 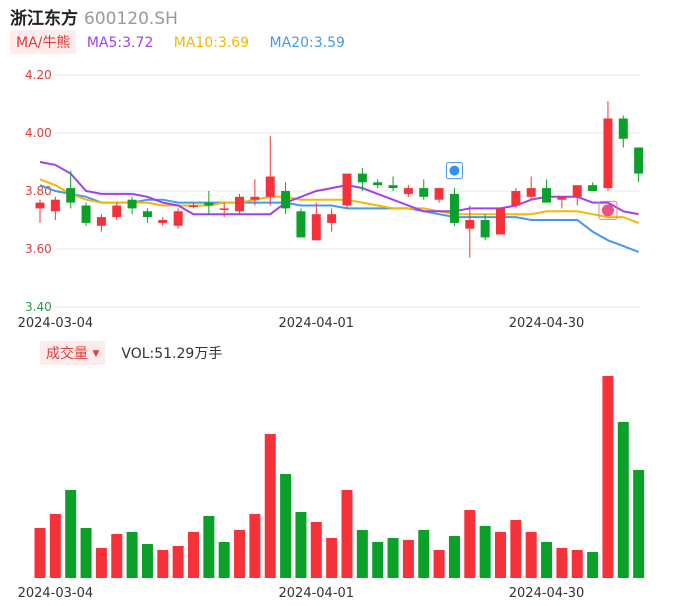 I want to click on red-bull-marker-icon, so click(x=608, y=210).